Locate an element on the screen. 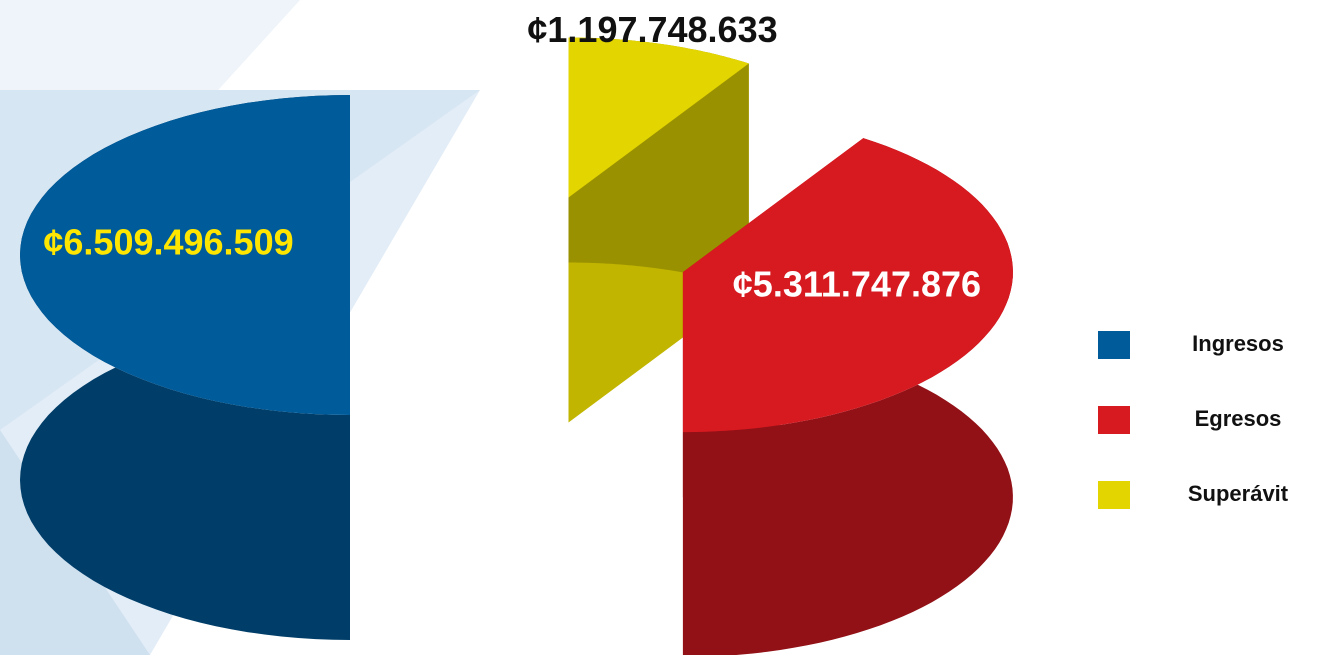  value-label: ¢5.311.747.876 is located at coordinates (857, 284).